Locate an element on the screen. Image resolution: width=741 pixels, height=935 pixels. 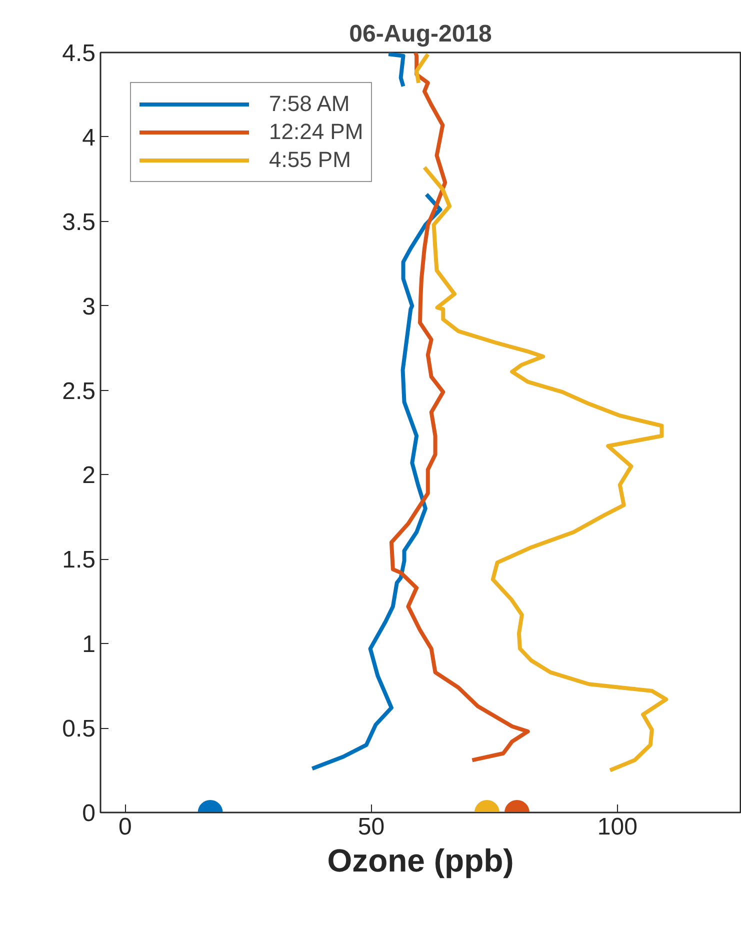
y-tick-label: 0.5 is located at coordinates (79, 729).